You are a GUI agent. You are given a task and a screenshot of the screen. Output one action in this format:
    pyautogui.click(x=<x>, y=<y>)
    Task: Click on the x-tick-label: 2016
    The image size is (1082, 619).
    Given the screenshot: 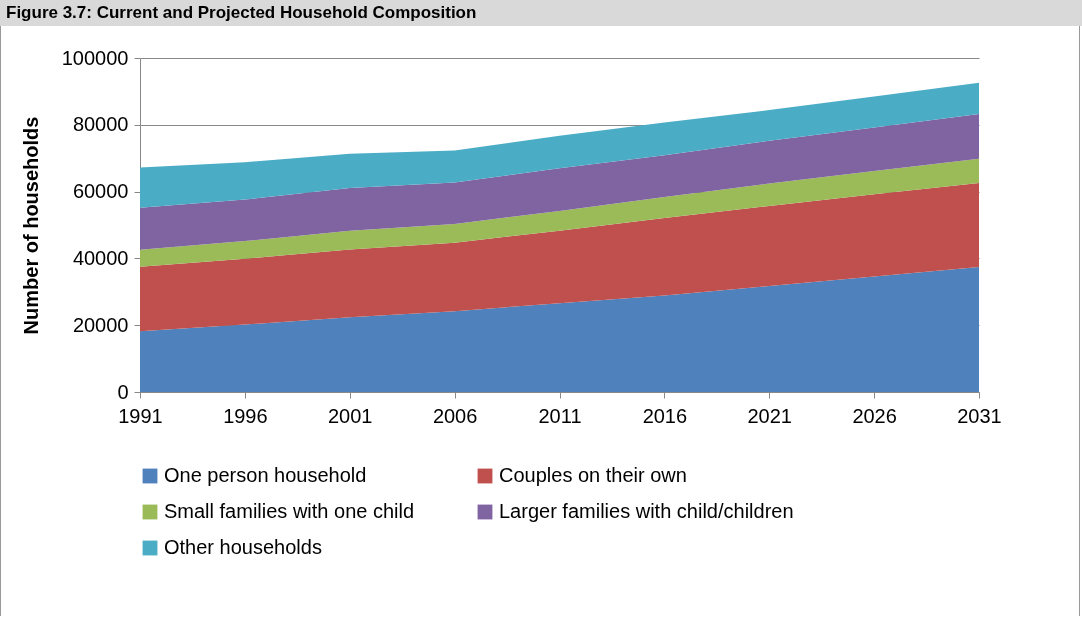 What is the action you would take?
    pyautogui.click(x=665, y=415)
    